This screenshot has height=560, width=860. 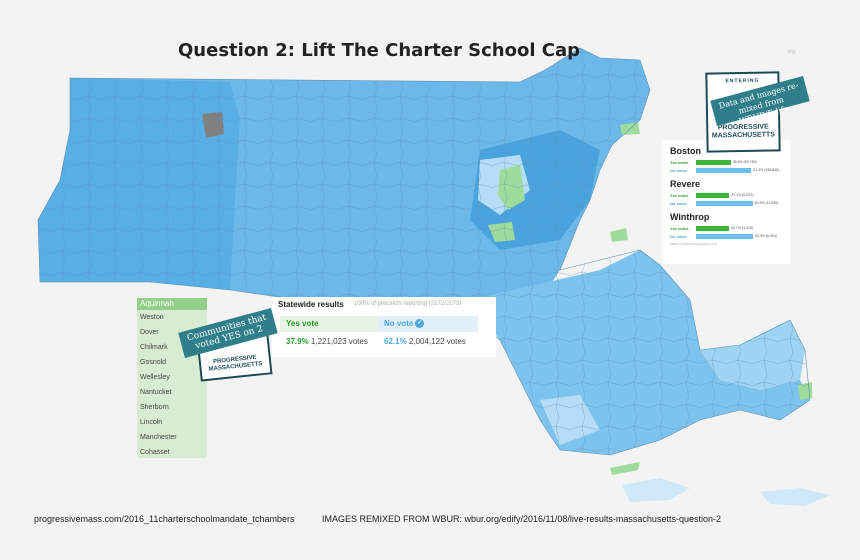 I want to click on corner-mark: PM, so click(x=792, y=53).